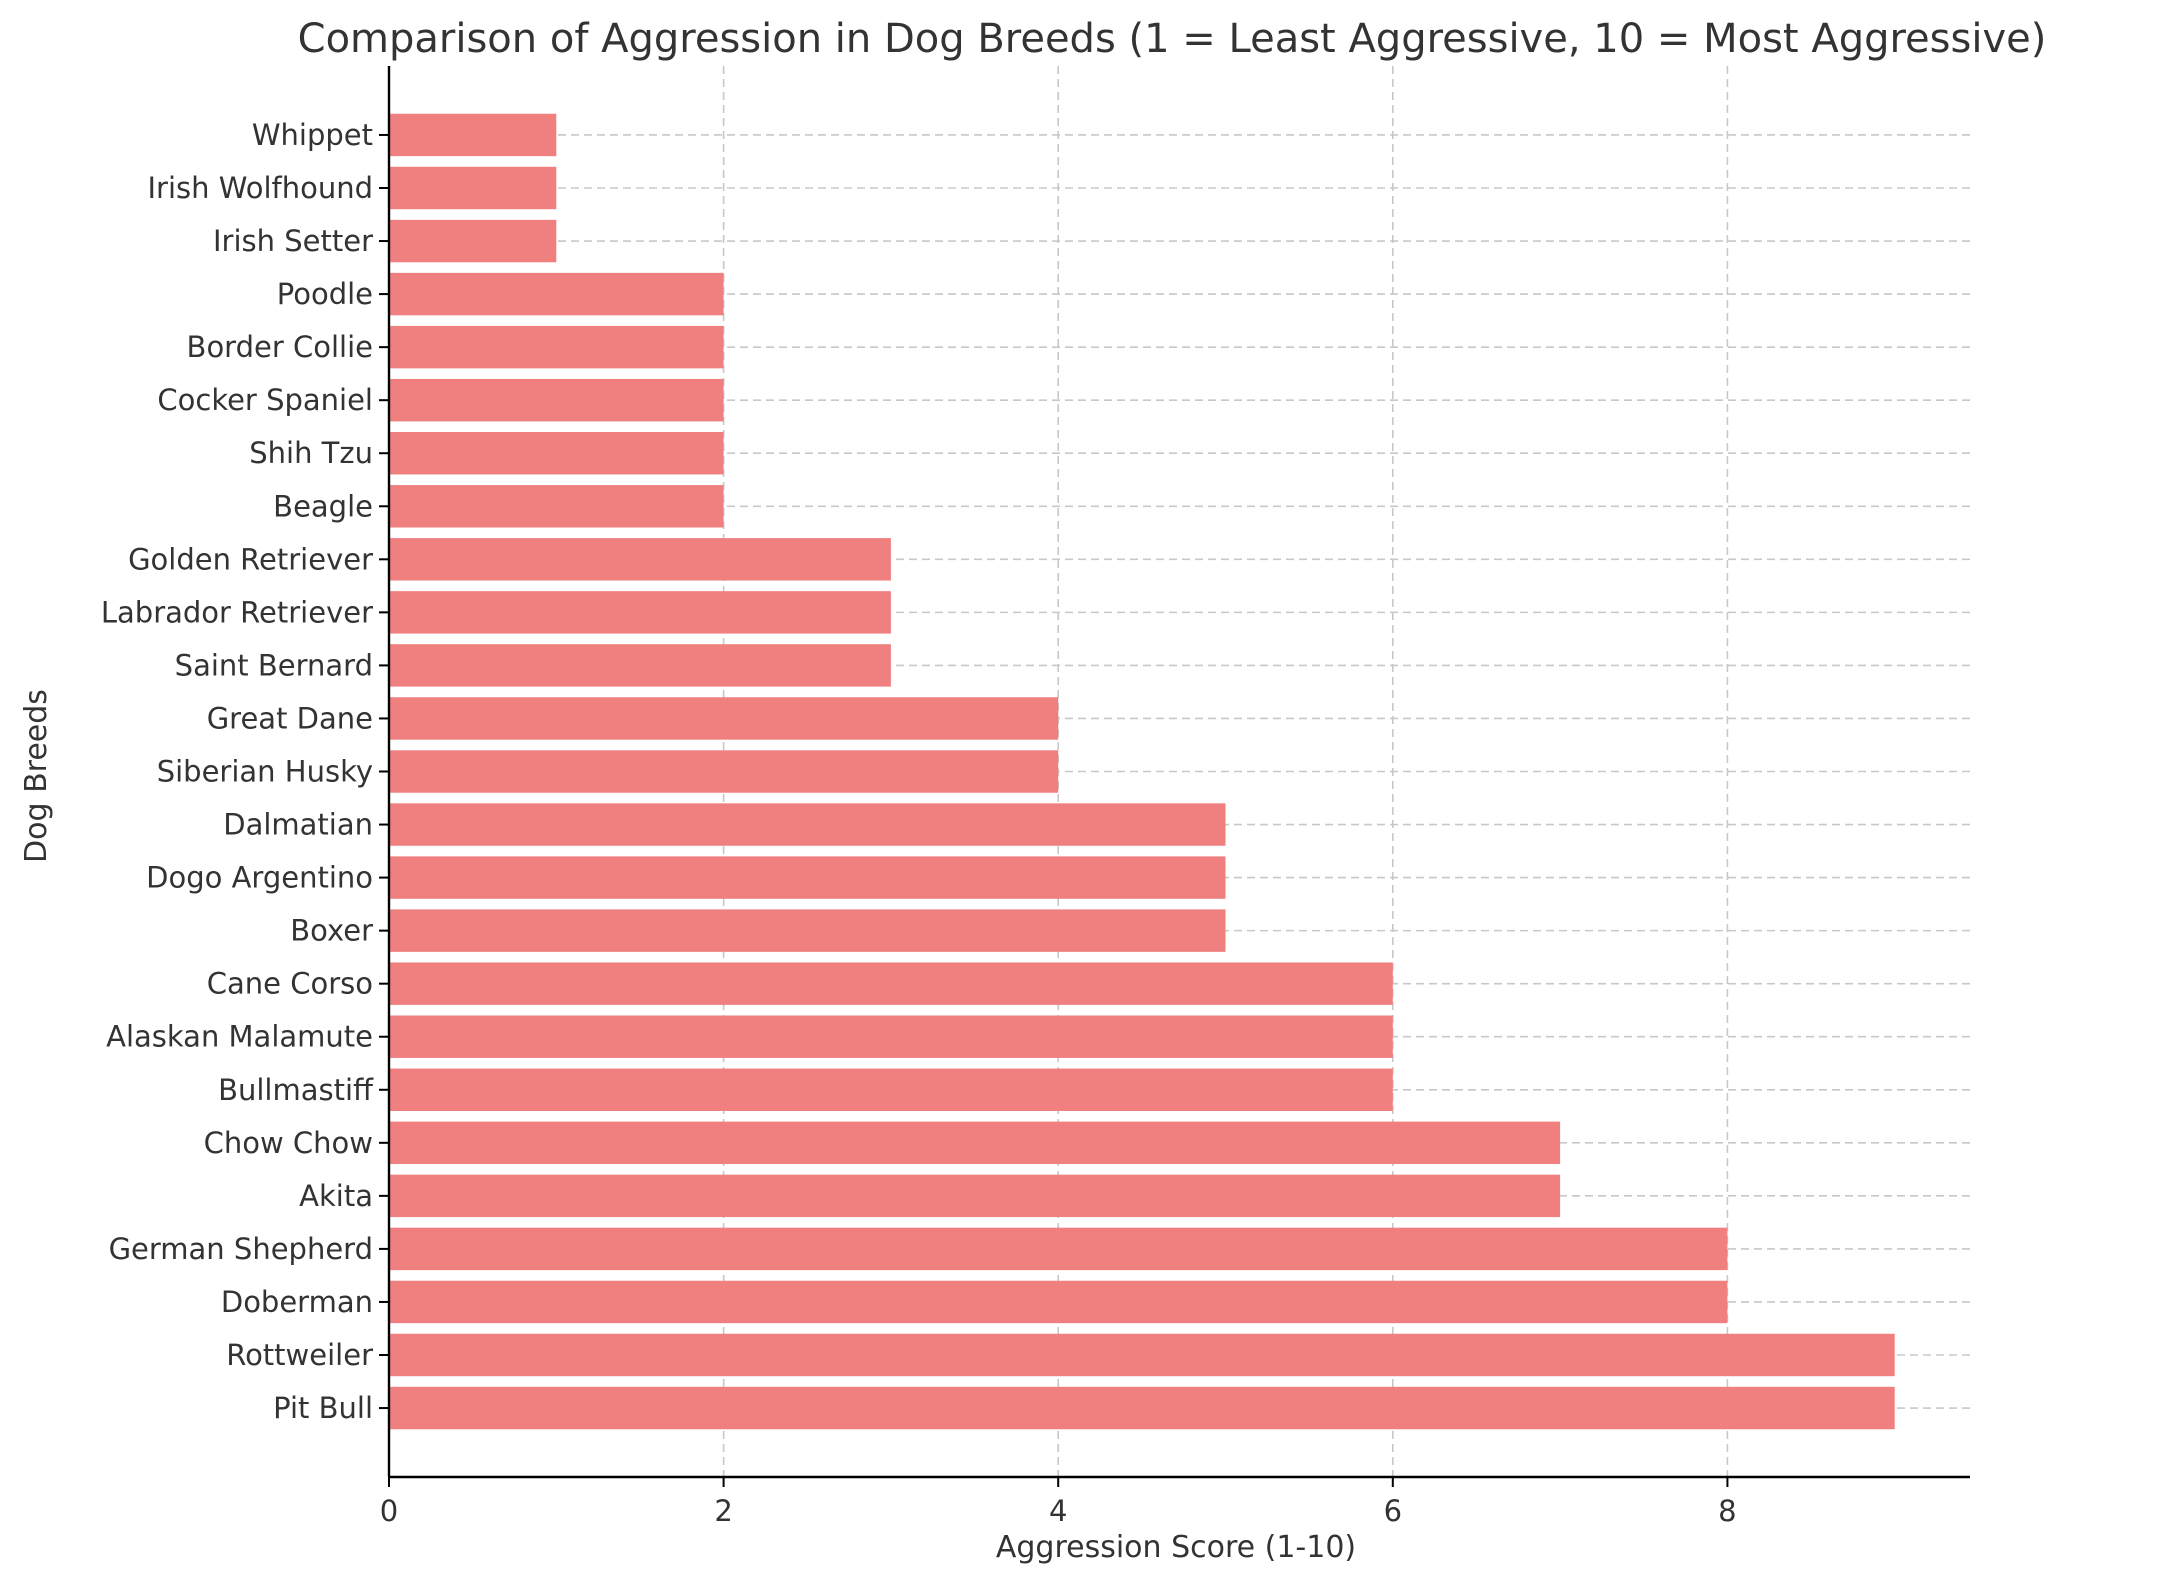 The width and height of the screenshot is (2165, 1580). Describe the element at coordinates (1393, 1511) in the screenshot. I see `x-tick-label: 6` at that location.